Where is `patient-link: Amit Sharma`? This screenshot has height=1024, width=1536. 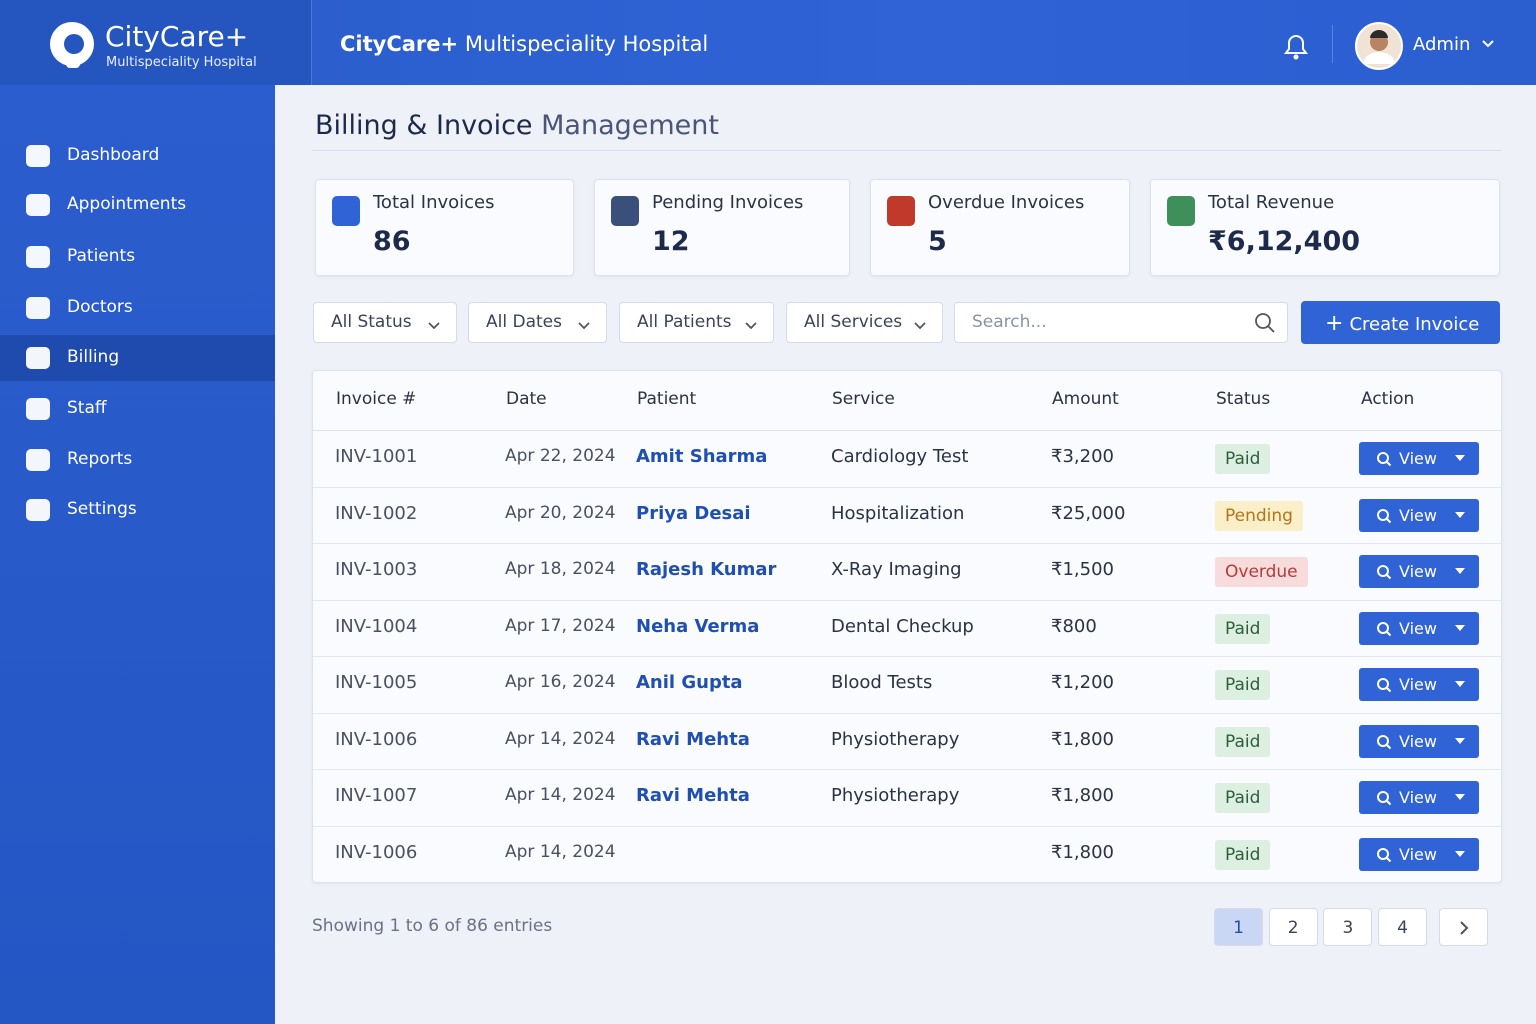
patient-link: Amit Sharma is located at coordinates (702, 457).